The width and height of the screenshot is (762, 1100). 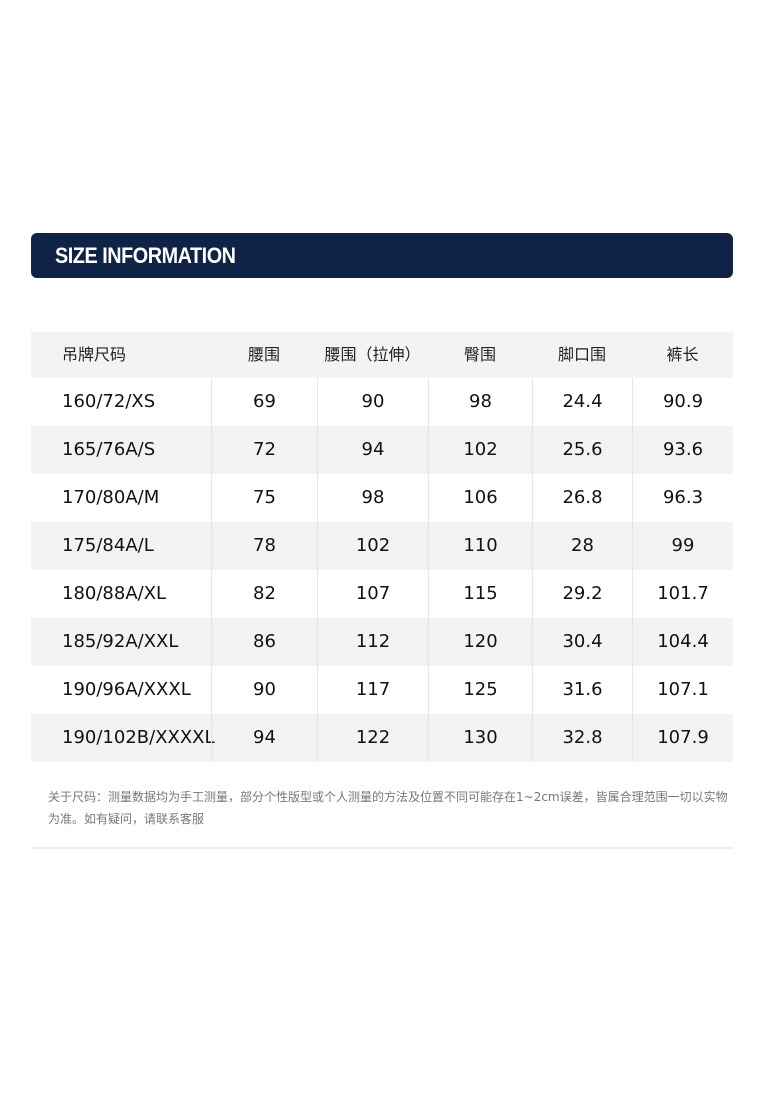 What do you see at coordinates (264, 642) in the screenshot?
I see `table-cell: 86` at bounding box center [264, 642].